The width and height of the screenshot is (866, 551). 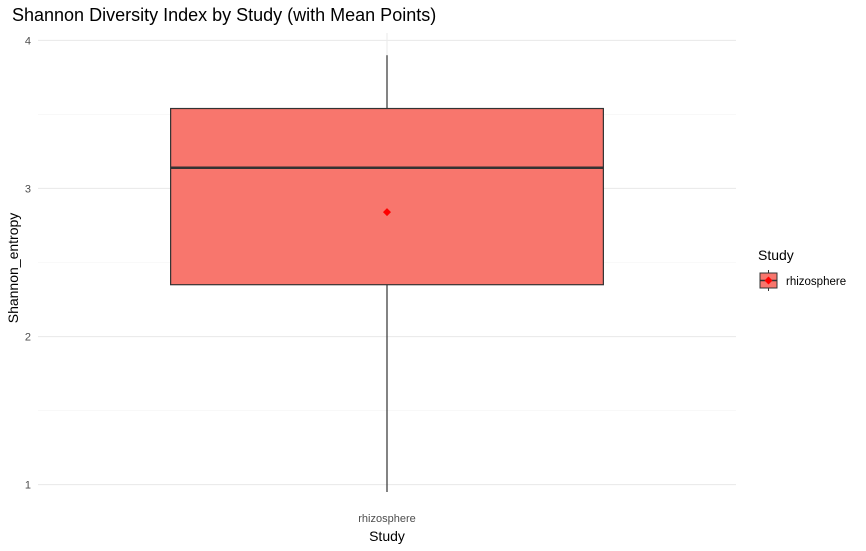 I want to click on y-tick-label: 2, so click(x=28, y=338).